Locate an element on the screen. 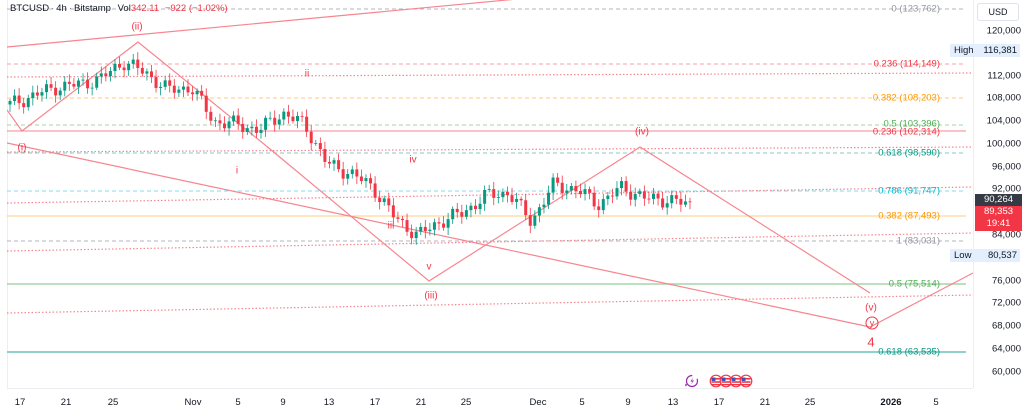  exchange: Bitstamp is located at coordinates (92, 8).